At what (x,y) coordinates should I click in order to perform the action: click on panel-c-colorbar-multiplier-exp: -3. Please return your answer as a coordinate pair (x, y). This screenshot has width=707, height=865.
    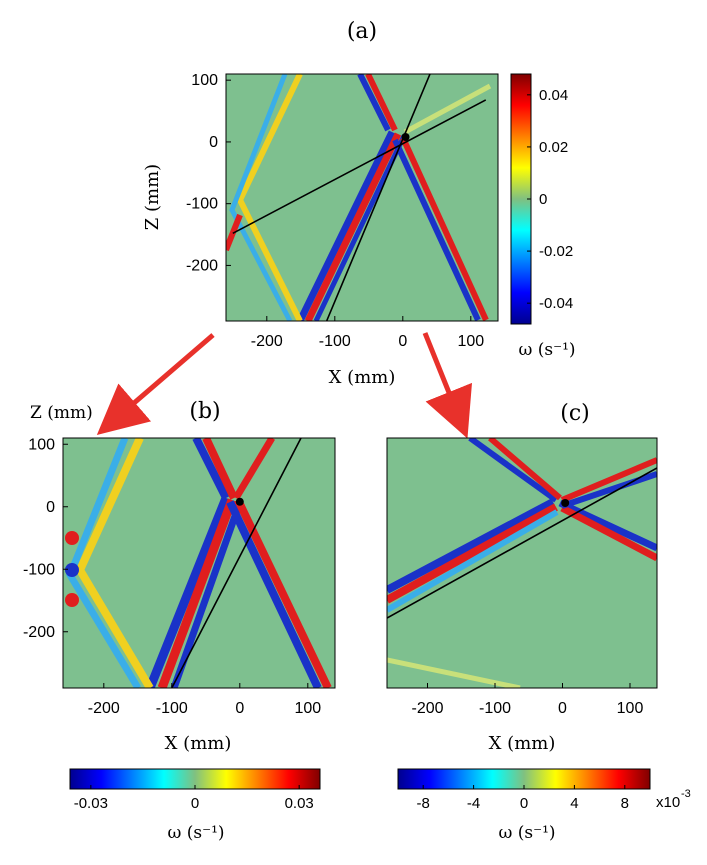
    Looking at the image, I should click on (686, 794).